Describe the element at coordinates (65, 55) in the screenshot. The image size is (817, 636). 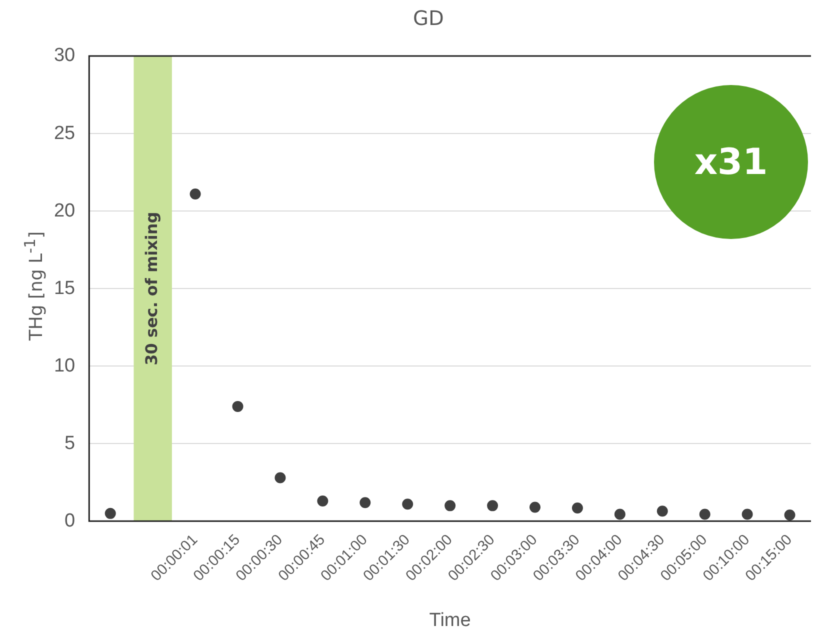
I see `y-tick-label: 30` at that location.